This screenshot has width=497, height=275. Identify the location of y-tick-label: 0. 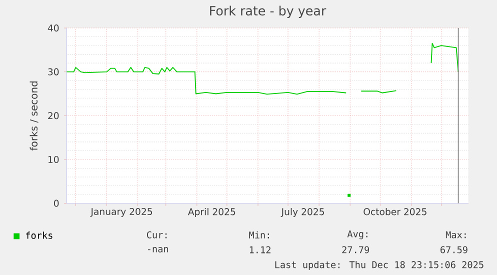
(56, 203).